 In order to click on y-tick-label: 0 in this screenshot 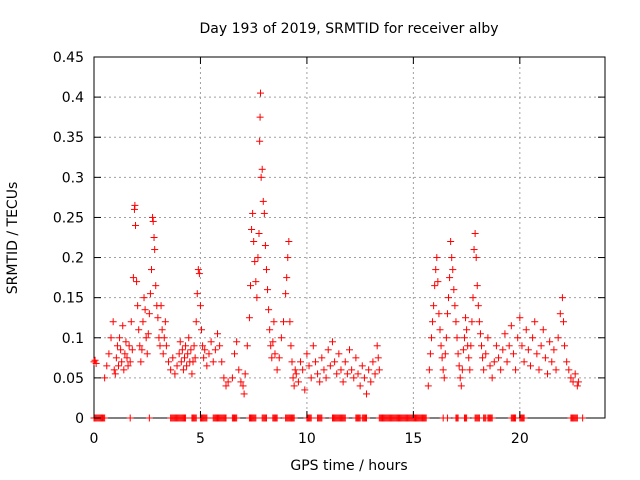, I will do `click(79, 419)`.